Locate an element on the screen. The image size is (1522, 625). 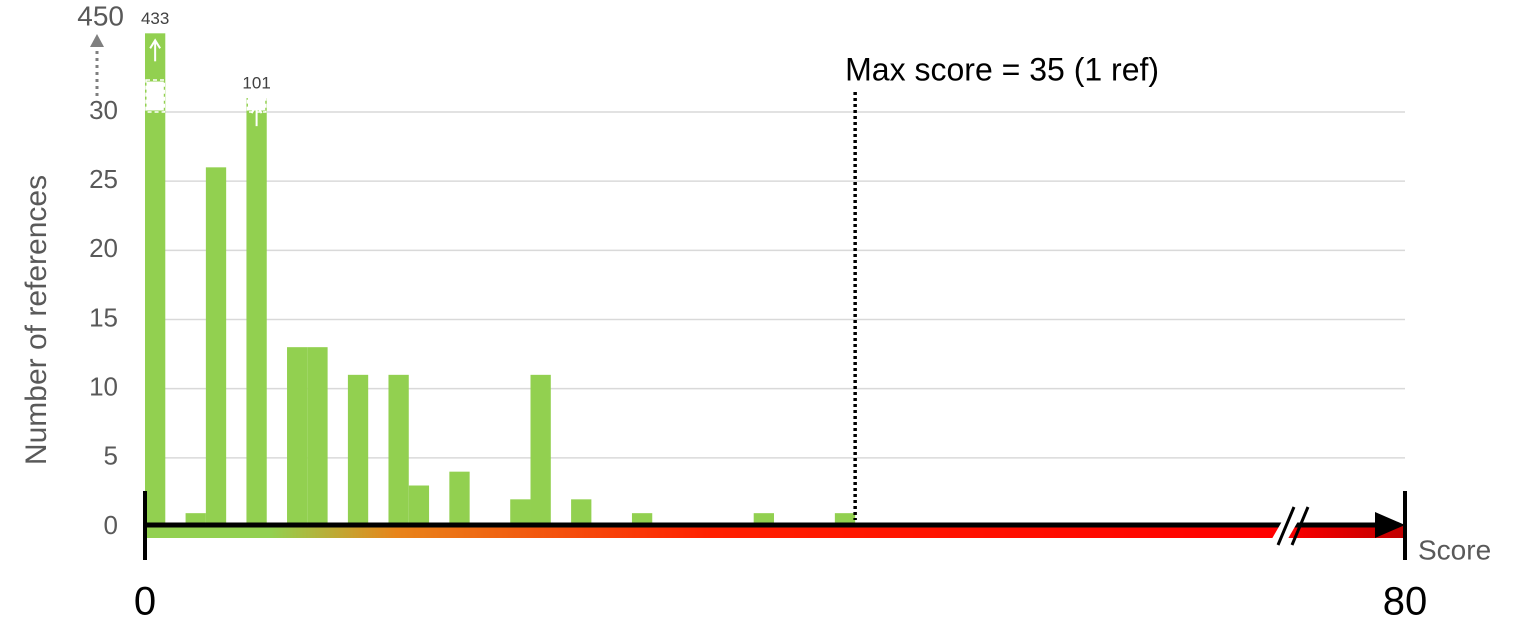
y-break-arrowhead is located at coordinates (97, 40).